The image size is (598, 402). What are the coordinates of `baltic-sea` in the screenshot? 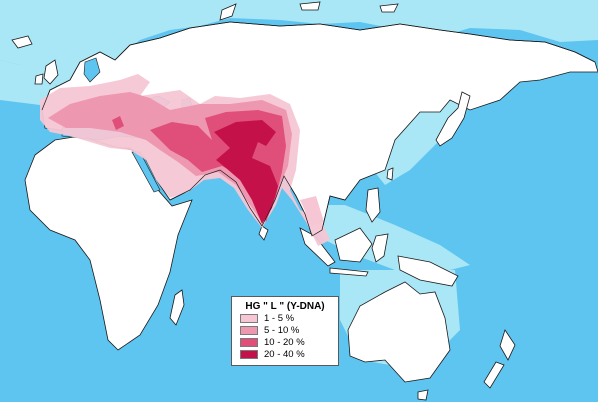 It's located at (92, 70).